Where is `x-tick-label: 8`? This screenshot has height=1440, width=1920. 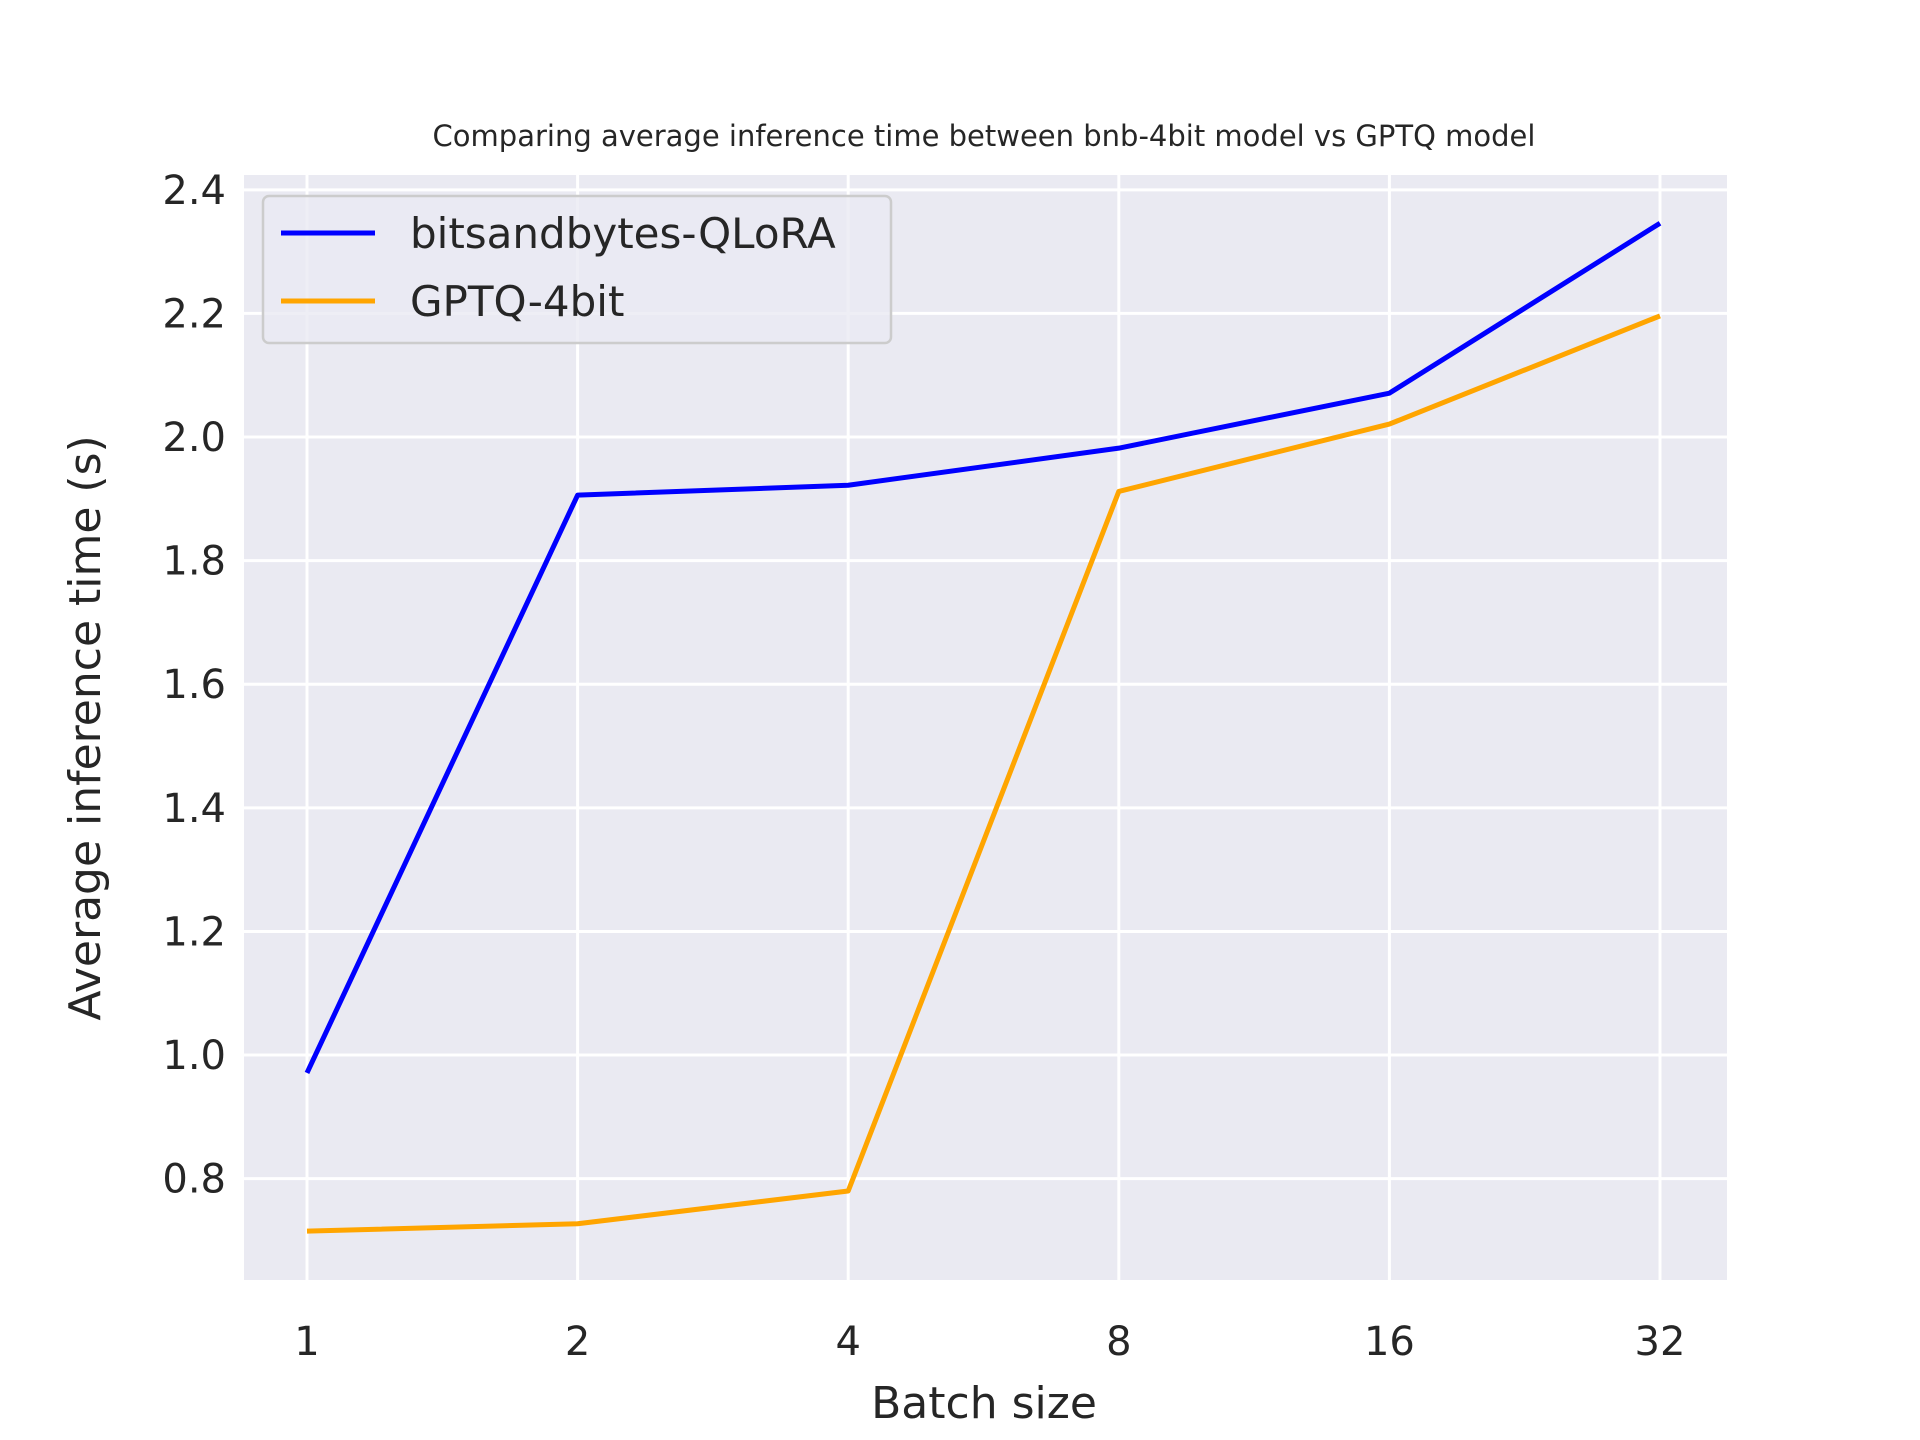 x-tick-label: 8 is located at coordinates (1118, 1342).